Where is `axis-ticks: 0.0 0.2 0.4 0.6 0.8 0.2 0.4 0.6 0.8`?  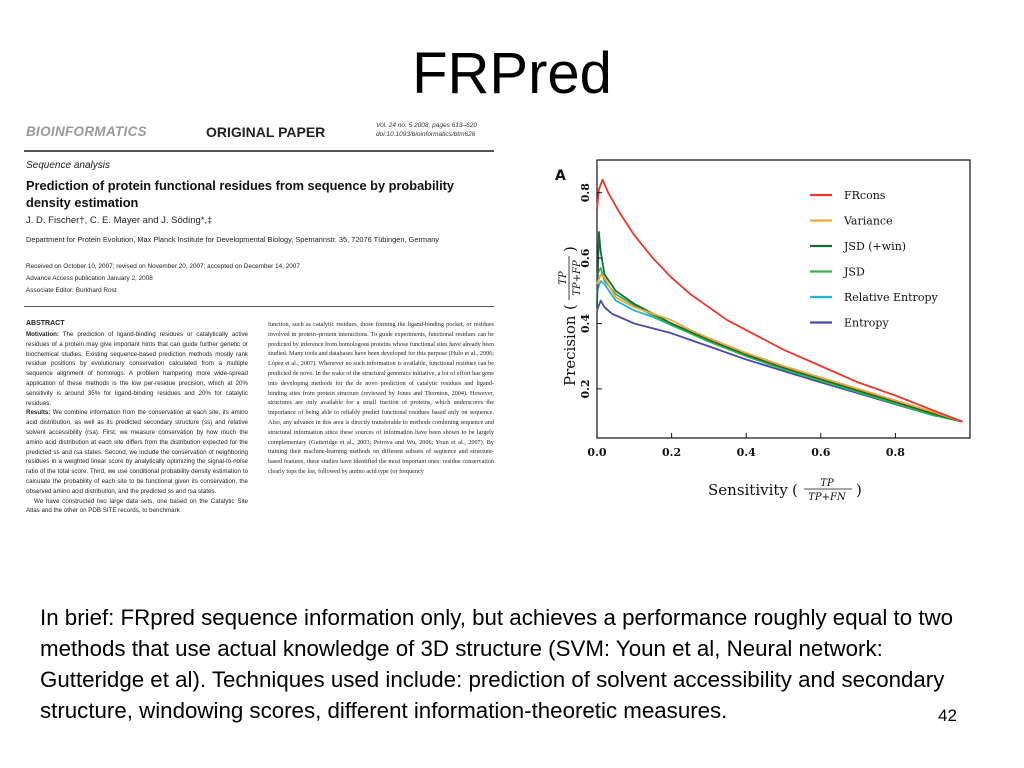
axis-ticks: 0.0 0.2 0.4 0.6 0.8 0.2 0.4 0.6 0.8 is located at coordinates (742, 321).